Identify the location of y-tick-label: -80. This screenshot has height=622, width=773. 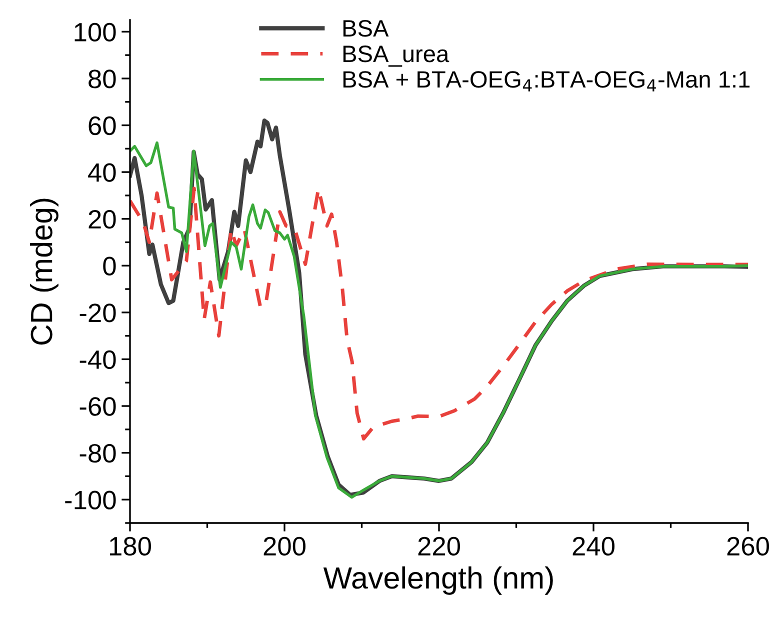
(98, 453).